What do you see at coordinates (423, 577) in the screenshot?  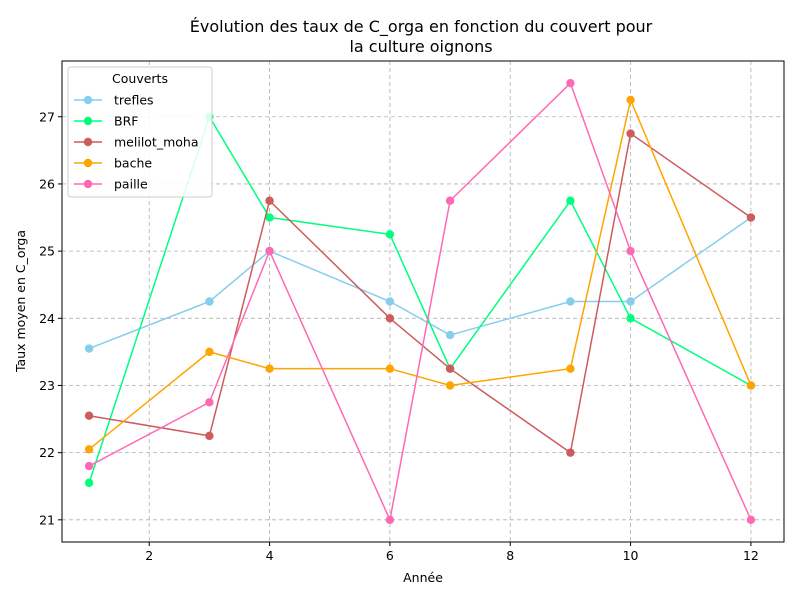 I see `x-axis-label: Année` at bounding box center [423, 577].